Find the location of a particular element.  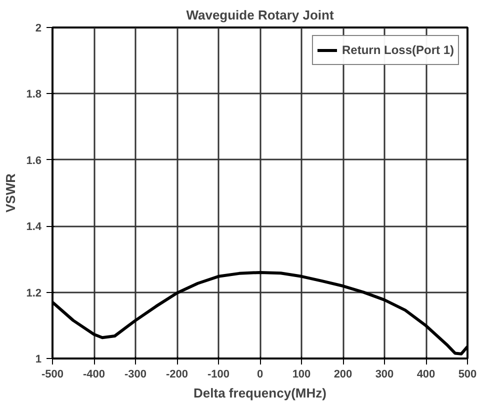

x-tick-label: 300 is located at coordinates (384, 374).